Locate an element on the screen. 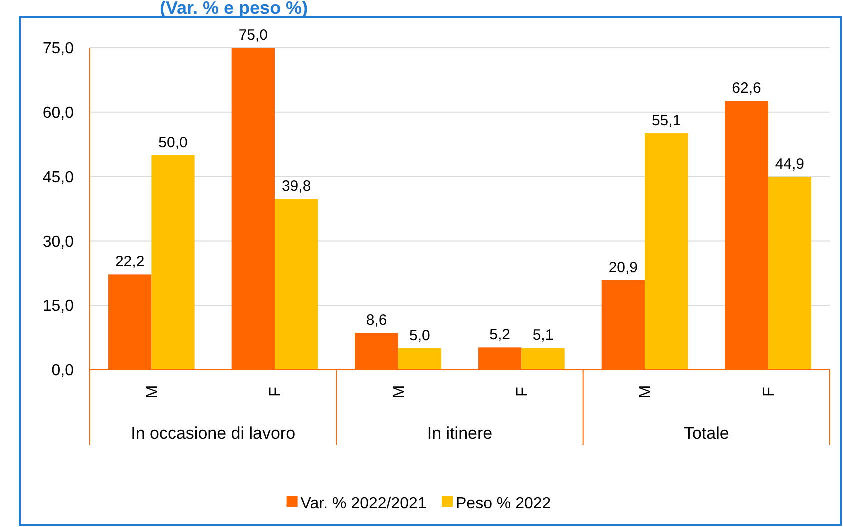  chart-title: (Var. % e peso %) is located at coordinates (234, 9).